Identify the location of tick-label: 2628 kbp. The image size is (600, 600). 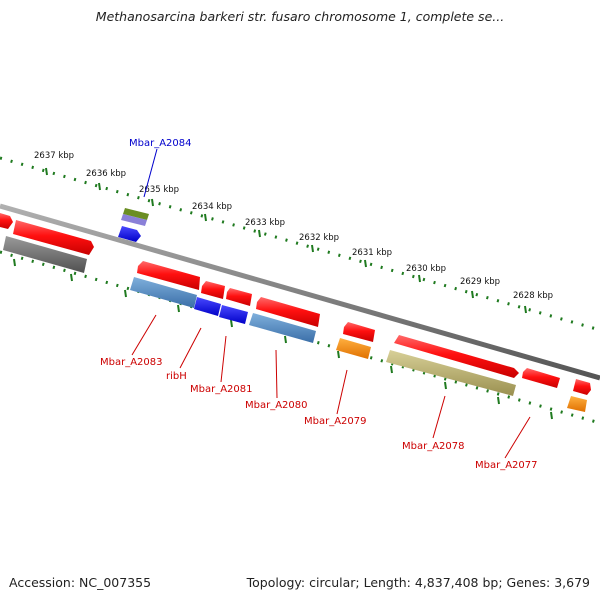
(533, 296).